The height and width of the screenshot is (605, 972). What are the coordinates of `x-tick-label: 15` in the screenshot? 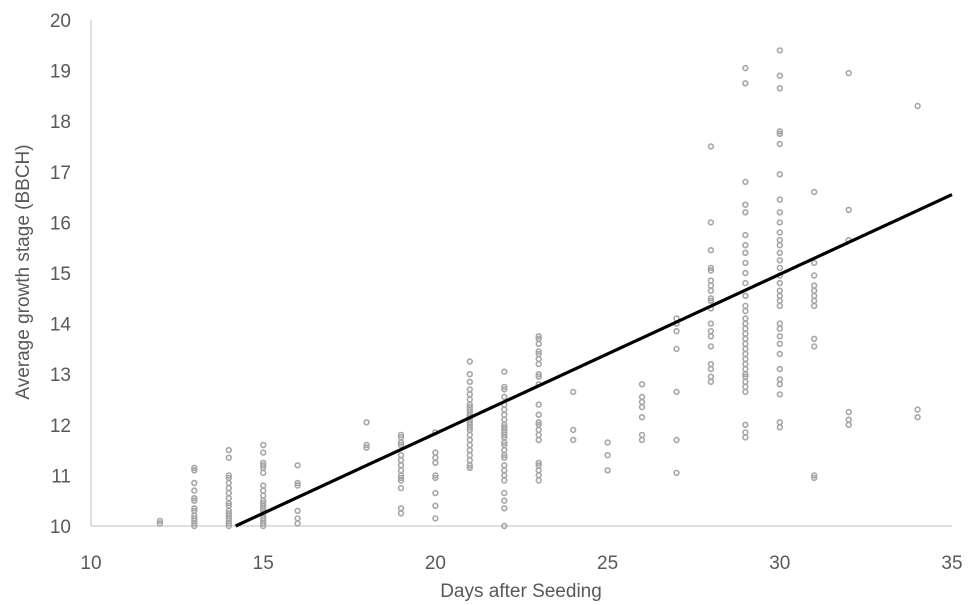 It's located at (263, 563).